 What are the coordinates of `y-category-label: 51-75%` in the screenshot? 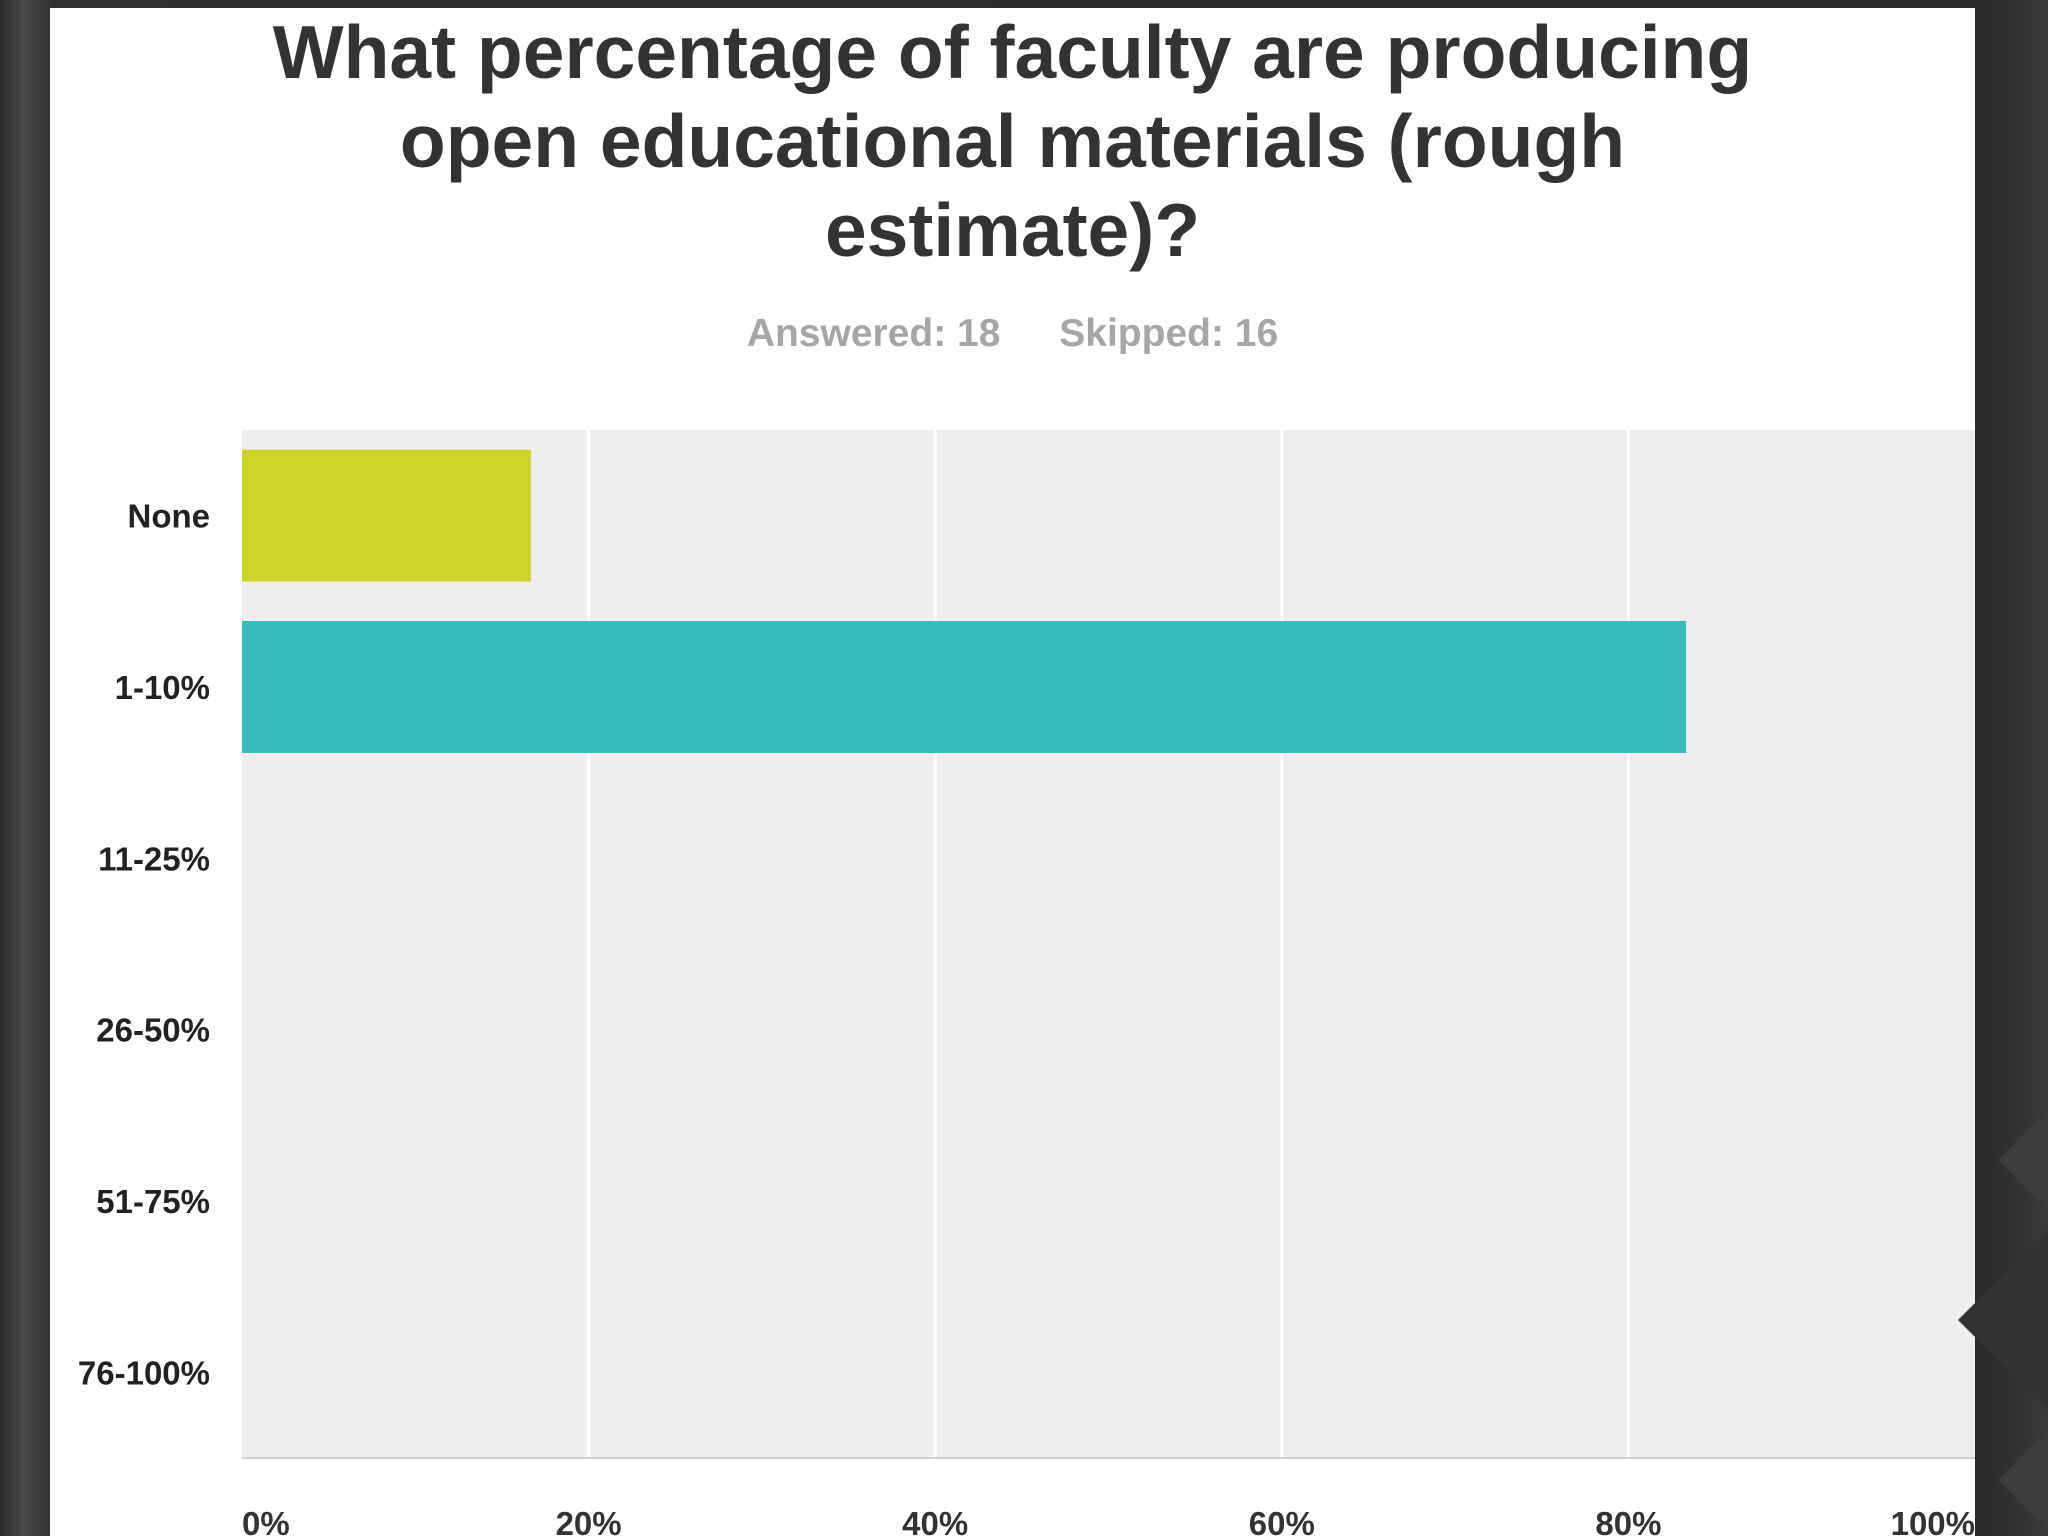 It's located at (153, 1201).